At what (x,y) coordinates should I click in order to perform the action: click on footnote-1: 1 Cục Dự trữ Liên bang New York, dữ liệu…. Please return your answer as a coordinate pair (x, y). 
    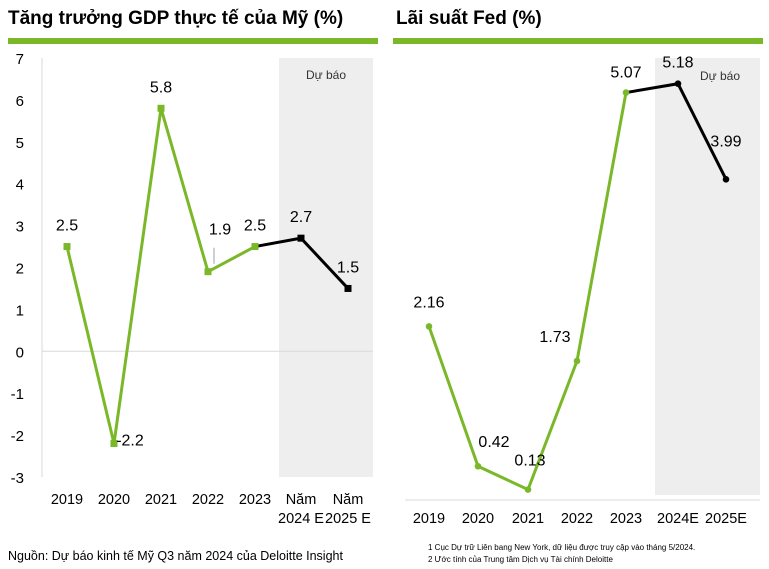
    Looking at the image, I should click on (562, 547).